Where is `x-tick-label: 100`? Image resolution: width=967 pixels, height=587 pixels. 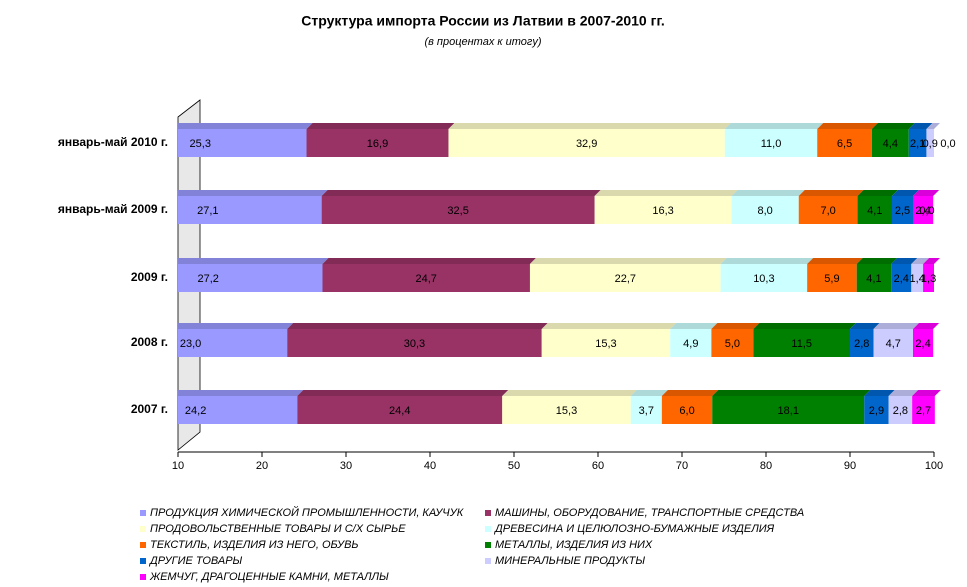 x-tick-label: 100 is located at coordinates (934, 466).